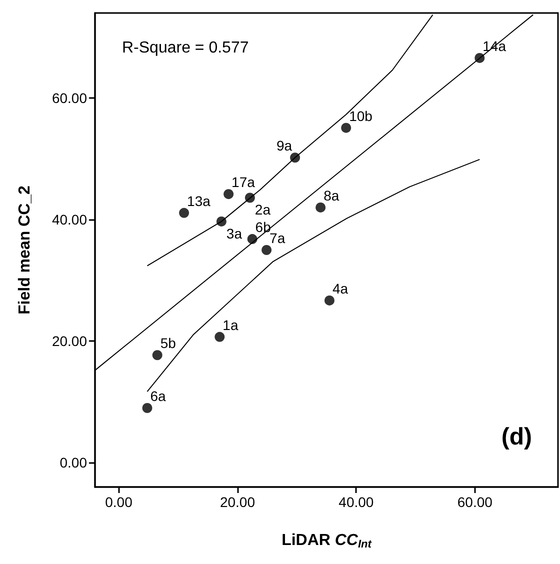 This screenshot has height=564, width=560. What do you see at coordinates (70, 98) in the screenshot?
I see `y-tick-label: 60.00` at bounding box center [70, 98].